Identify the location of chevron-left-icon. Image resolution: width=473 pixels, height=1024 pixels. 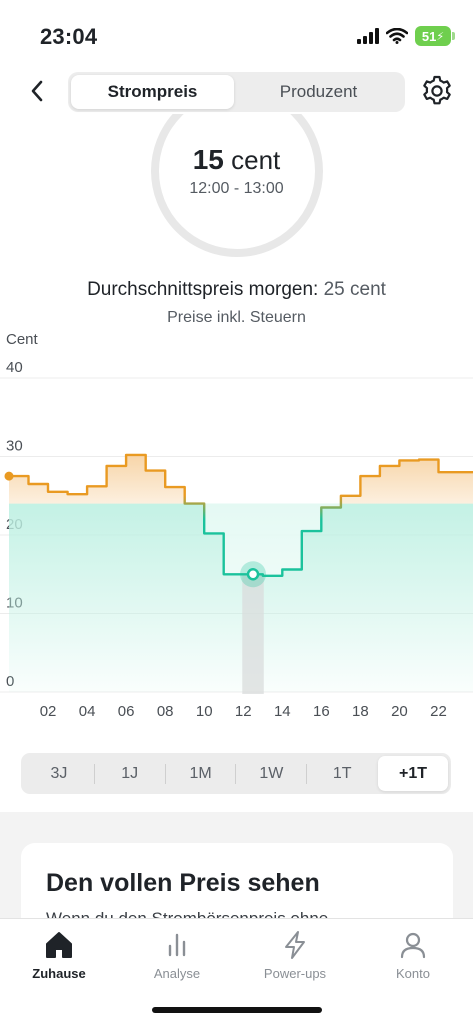
(37, 91).